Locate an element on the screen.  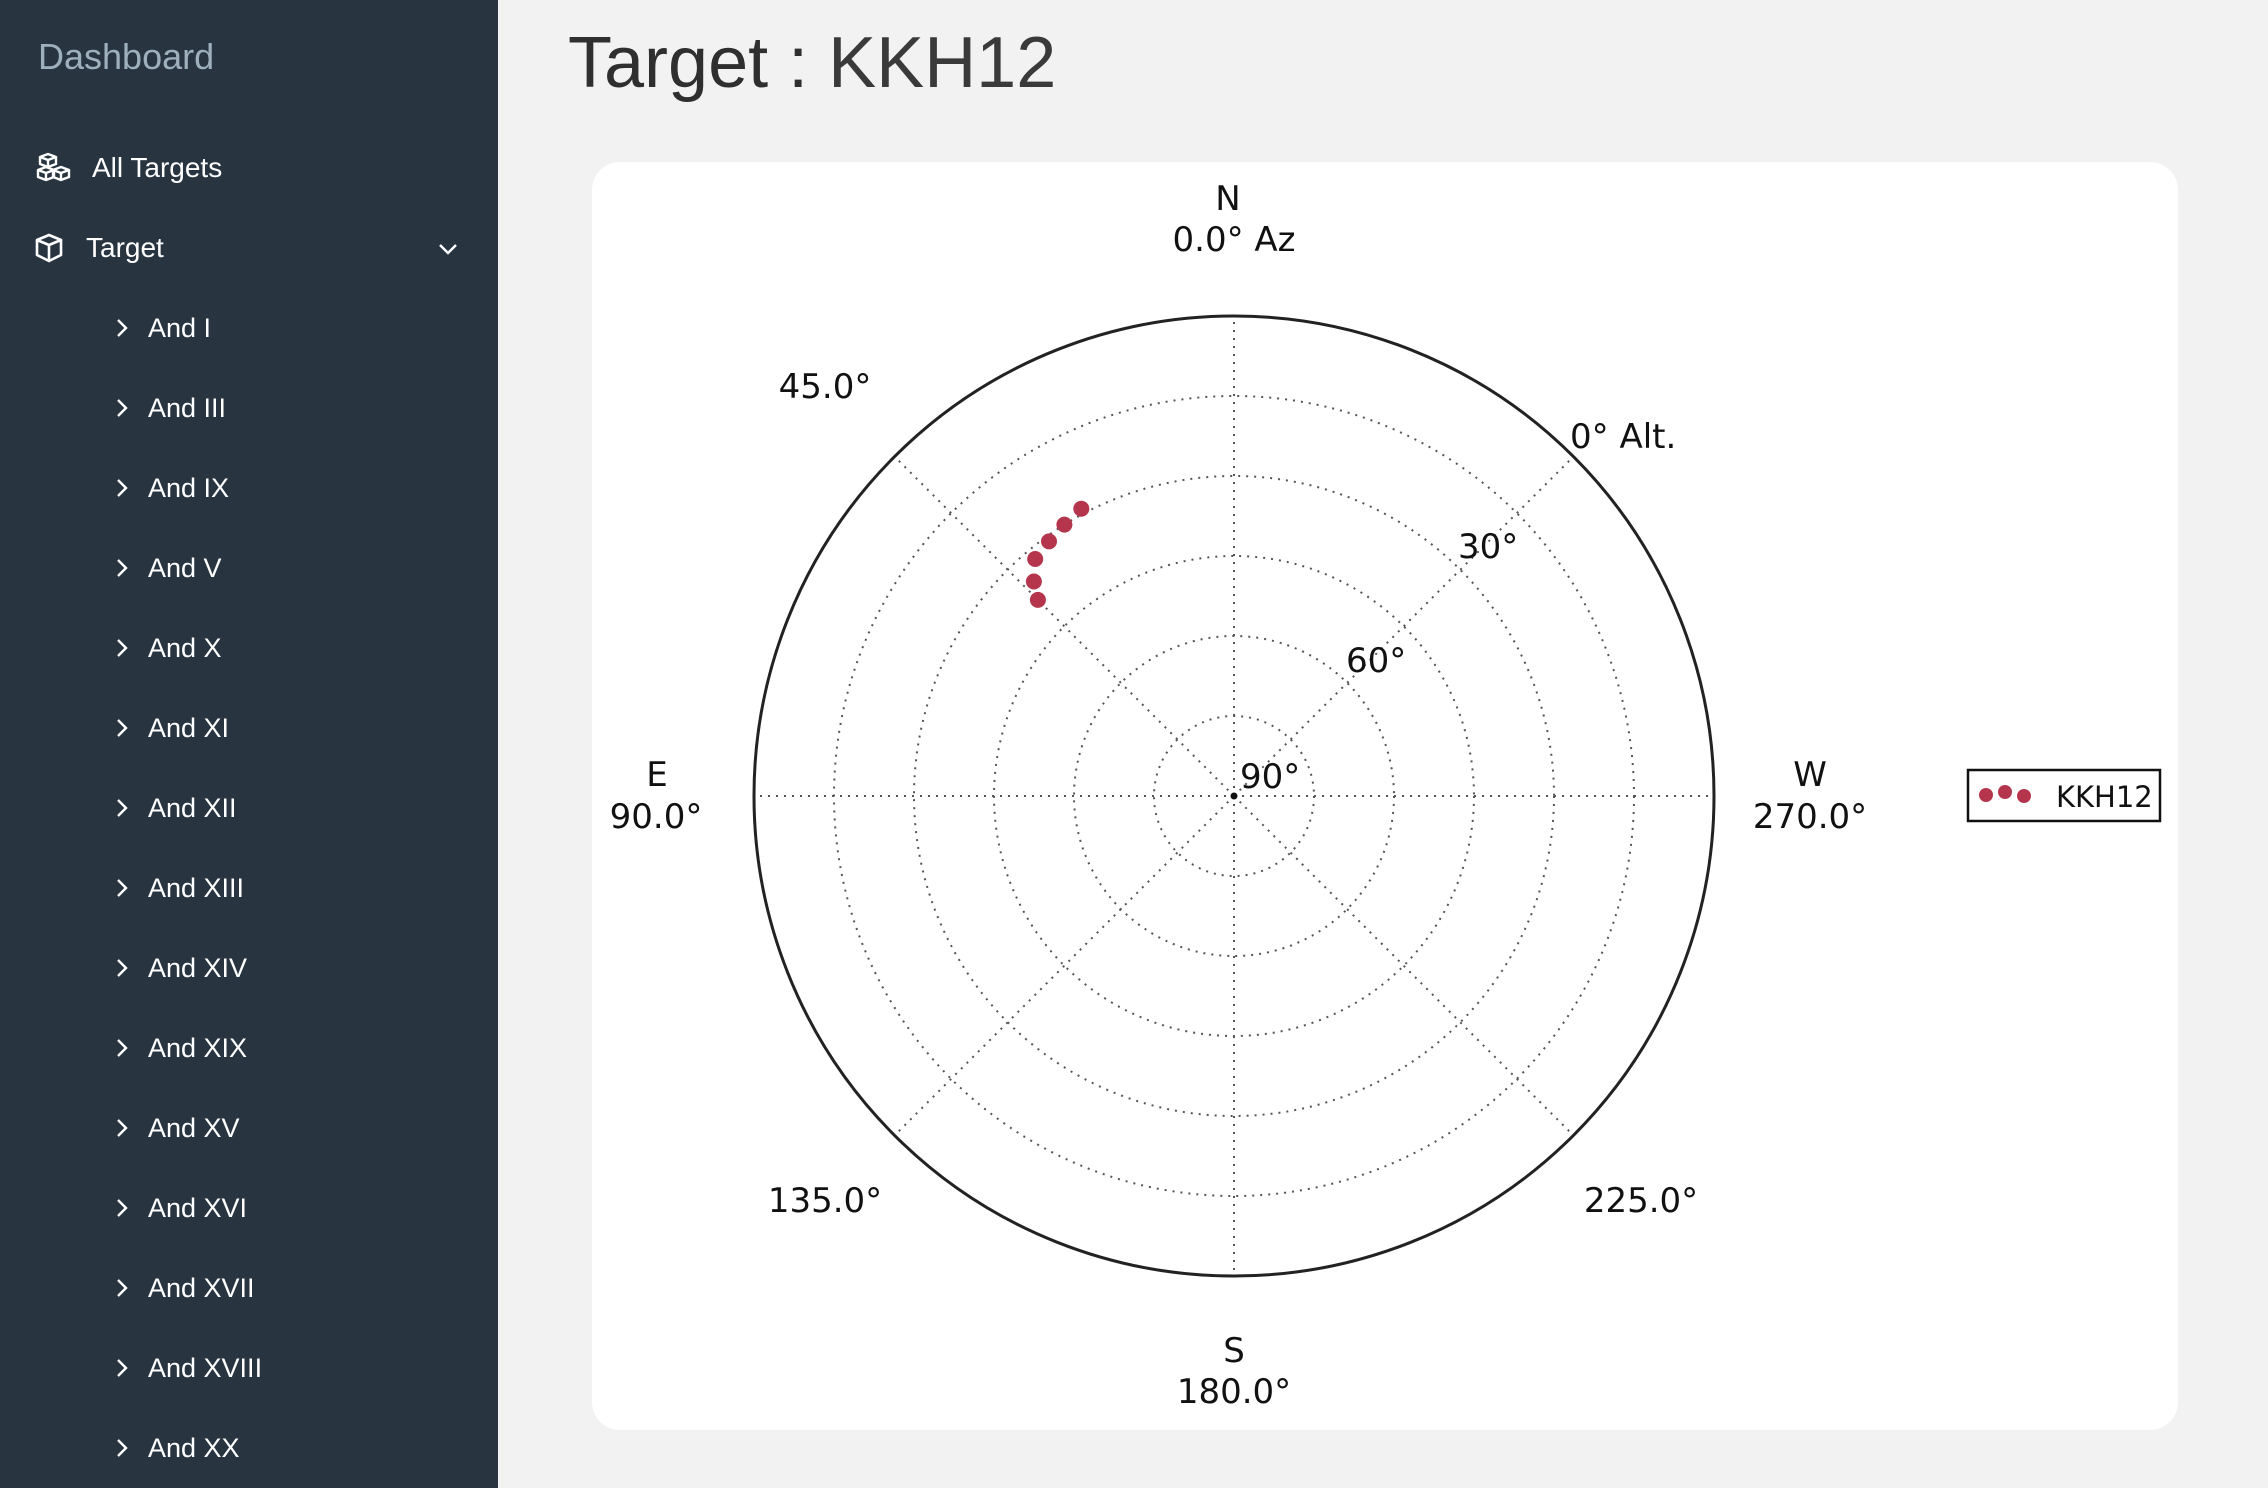
label-east: E is located at coordinates (656, 775).